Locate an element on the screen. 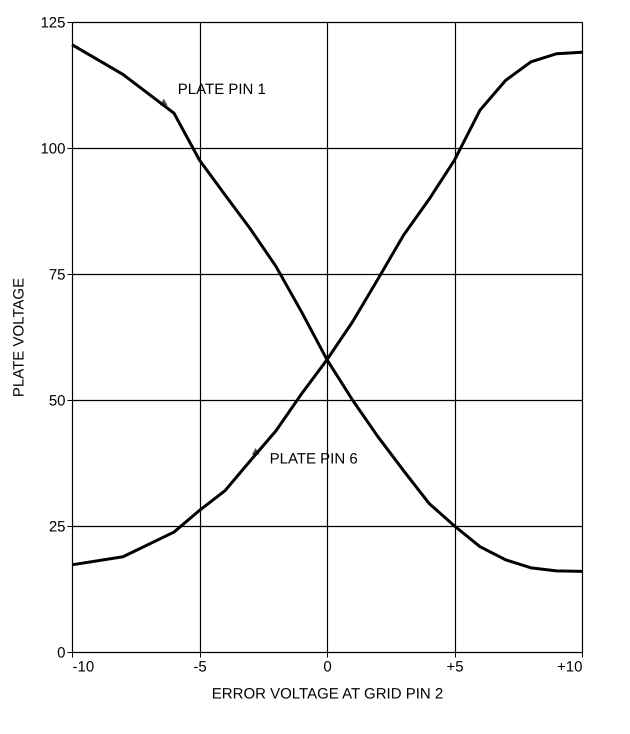 Image resolution: width=630 pixels, height=734 pixels. y-tick-label: 100 is located at coordinates (53, 149).